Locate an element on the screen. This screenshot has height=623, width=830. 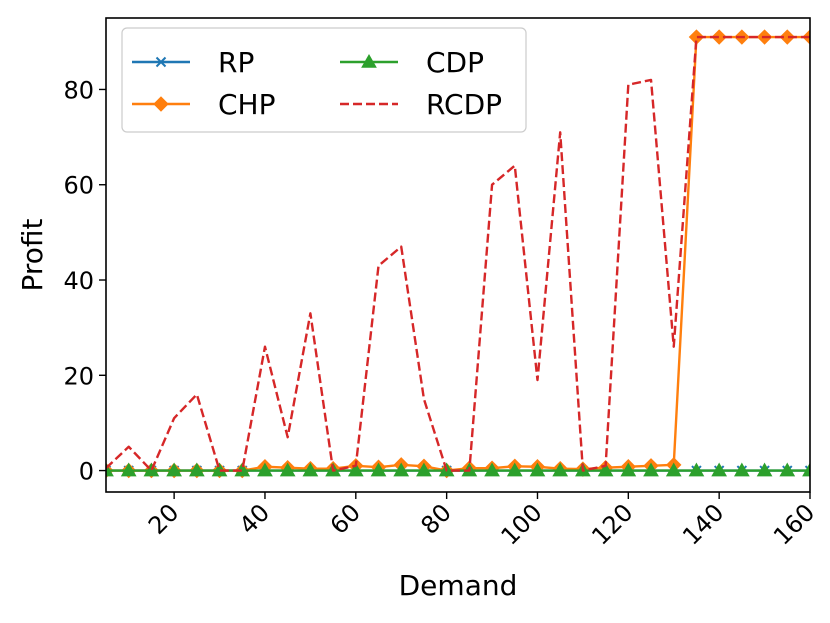
y-tick-label: 0 is located at coordinates (86, 472).